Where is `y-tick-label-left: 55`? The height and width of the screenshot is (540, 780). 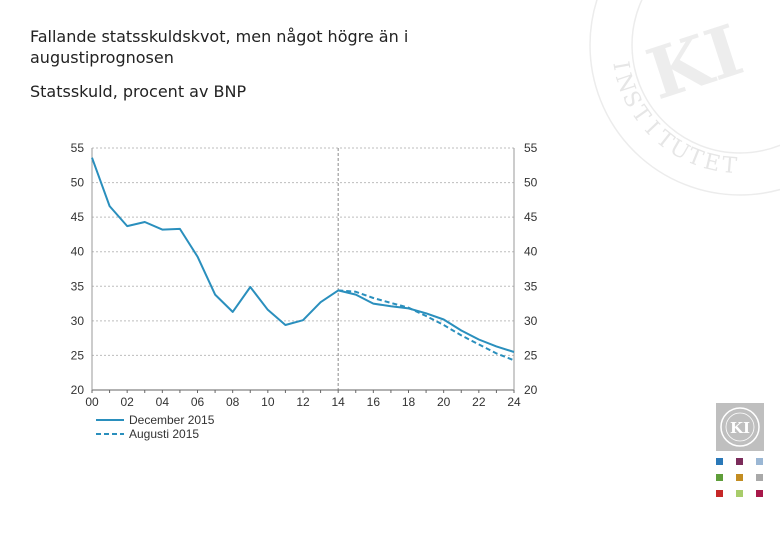
y-tick-label-left: 55 is located at coordinates (78, 148).